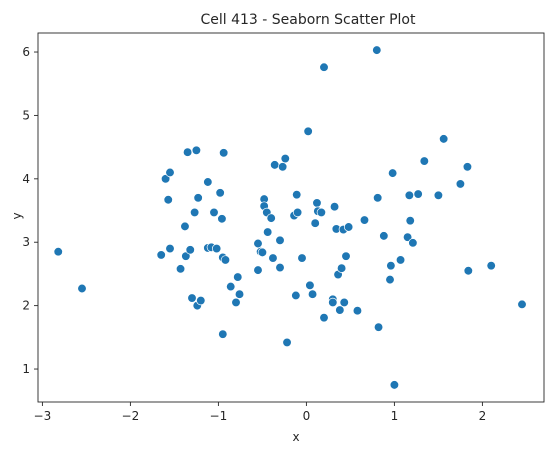  I want to click on x-tick-label: −2, so click(131, 416).